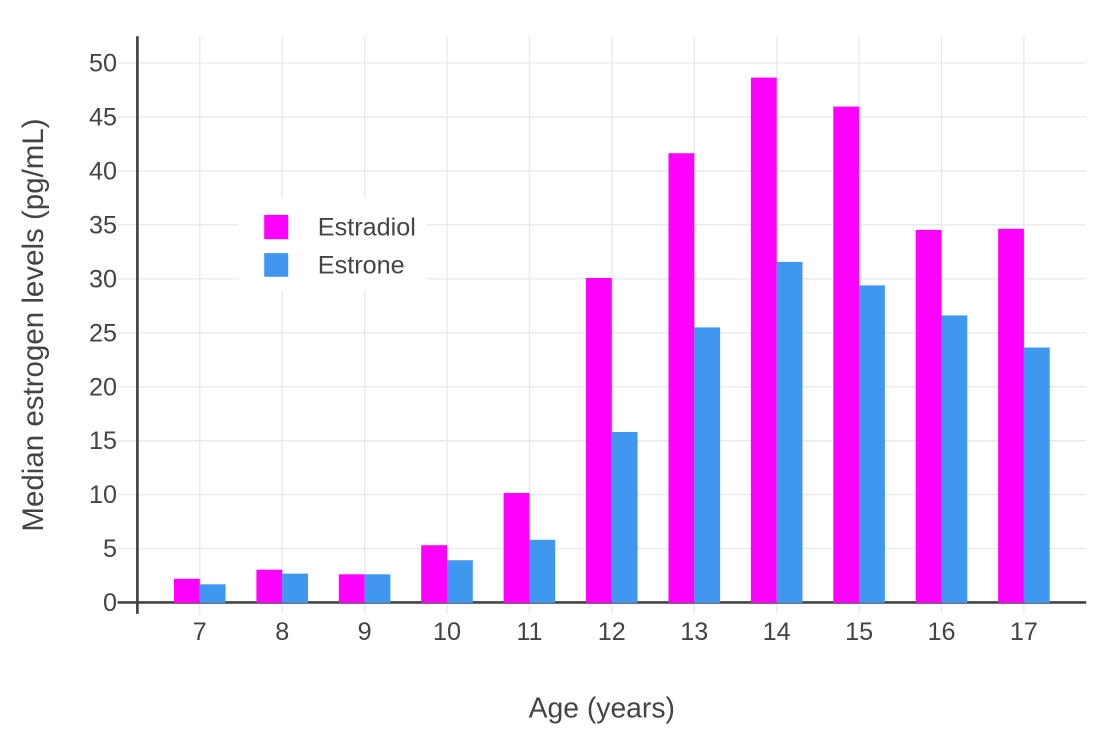 This screenshot has width=1112, height=748. I want to click on svg-text: 20, so click(103, 387).